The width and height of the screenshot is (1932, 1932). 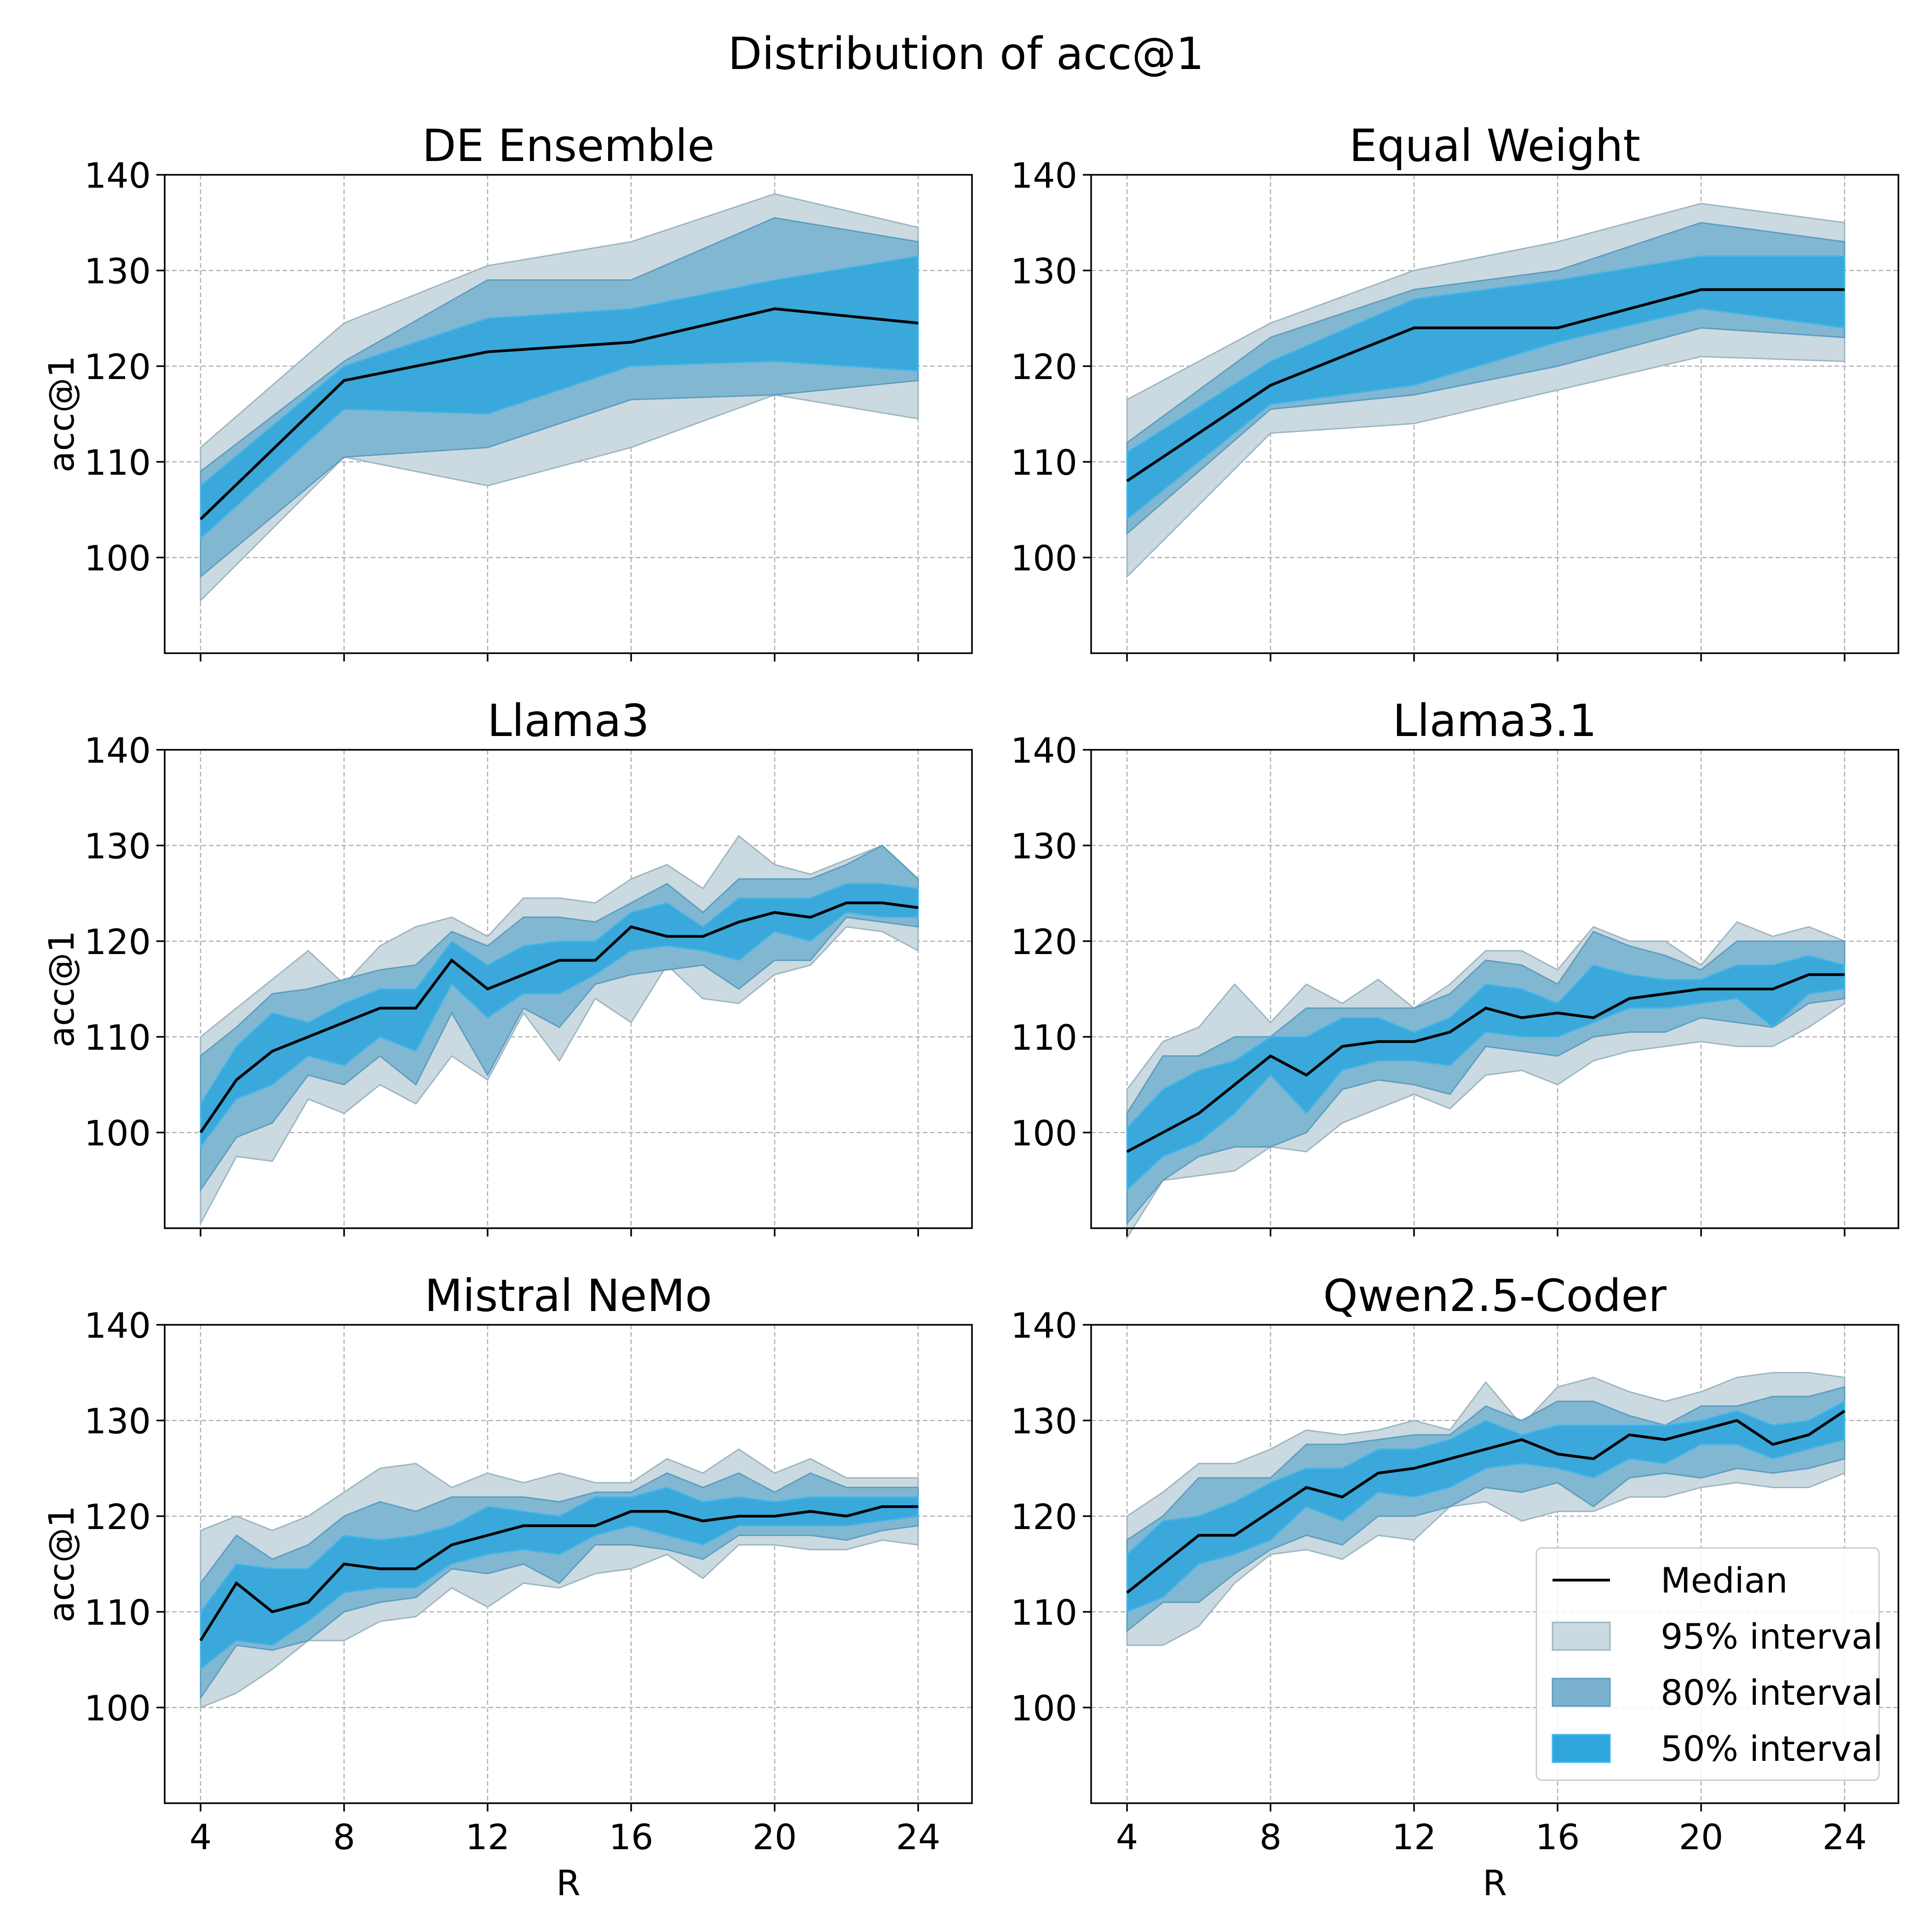 I want to click on panel-2: 100 110 120 130 140 Equal Weight, so click(x=1455, y=390).